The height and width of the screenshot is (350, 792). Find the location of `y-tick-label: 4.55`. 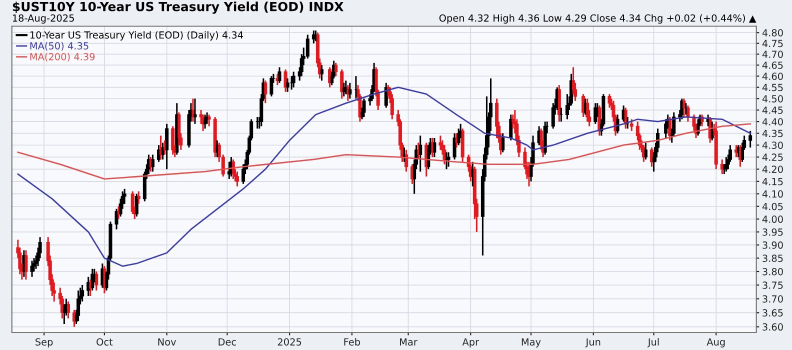

y-tick-label: 4.55 is located at coordinates (772, 88).